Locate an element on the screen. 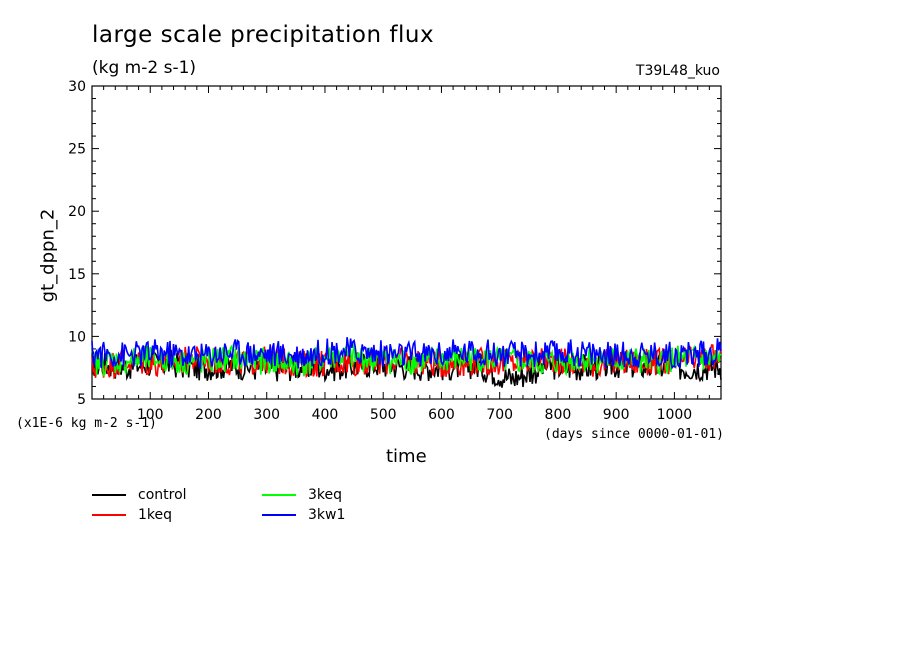 The image size is (904, 654). legend-item-control: control is located at coordinates (139, 495).